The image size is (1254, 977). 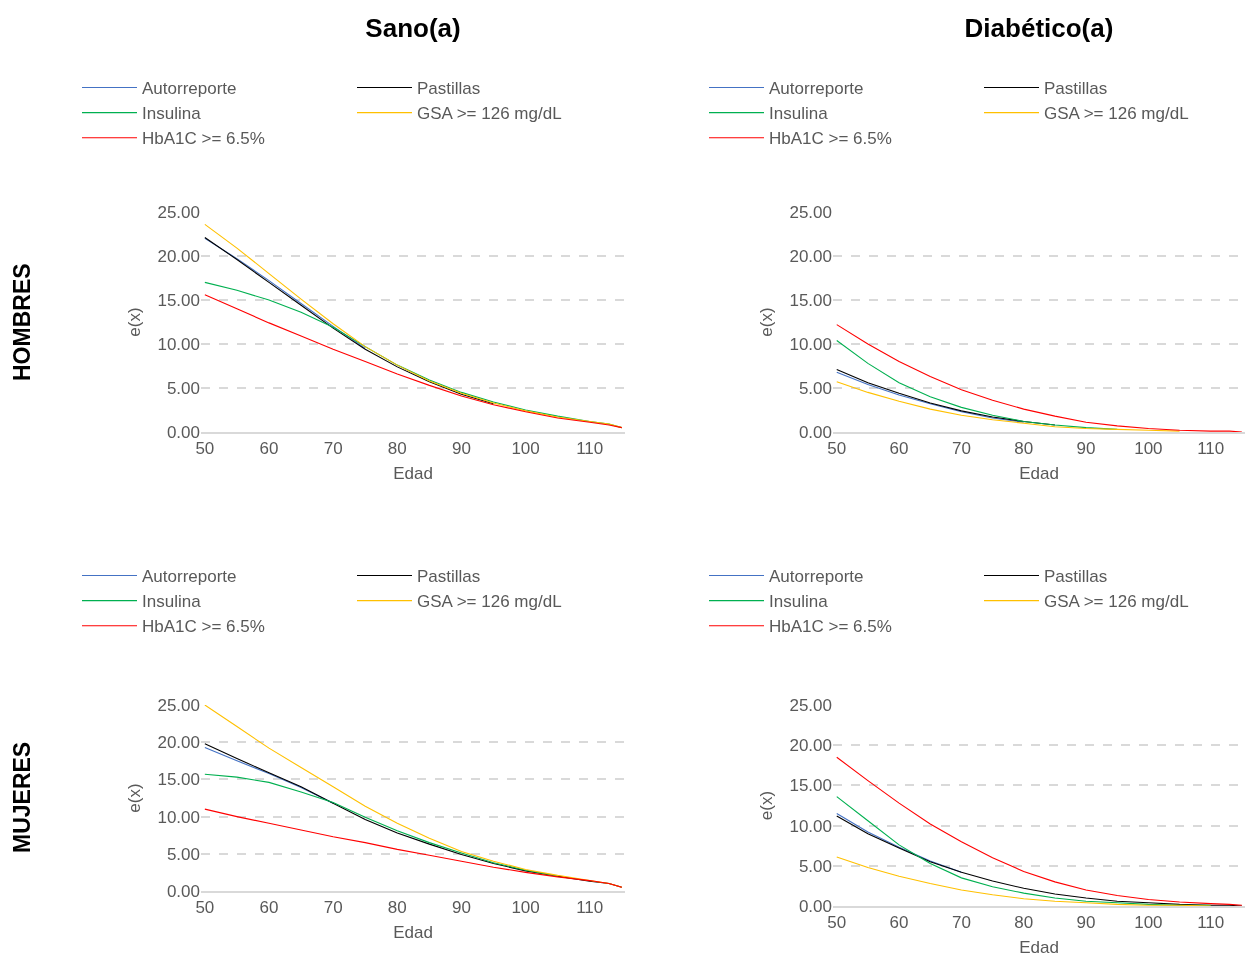 What do you see at coordinates (22, 797) in the screenshot?
I see `text: MUJERES` at bounding box center [22, 797].